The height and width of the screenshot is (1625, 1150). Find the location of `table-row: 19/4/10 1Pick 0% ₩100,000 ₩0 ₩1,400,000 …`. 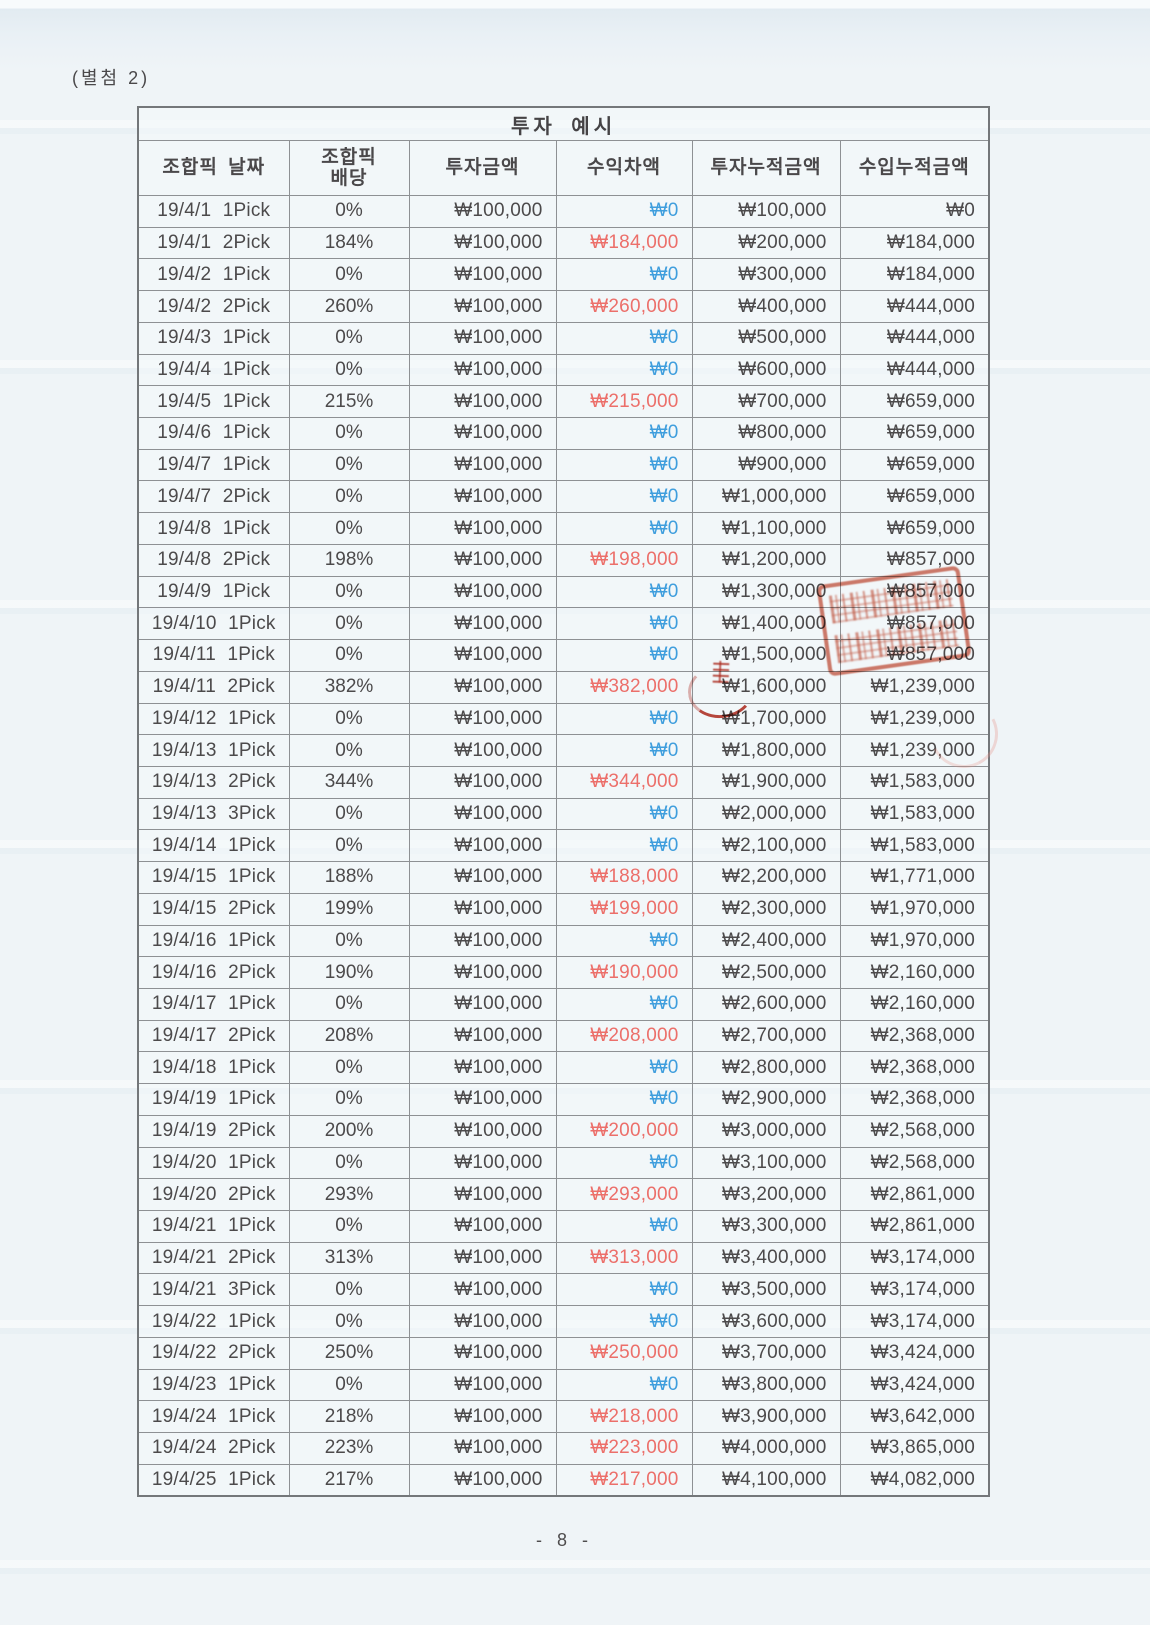

table-row: 19/4/10 1Pick 0% ₩100,000 ₩0 ₩1,400,000 … is located at coordinates (563, 624).